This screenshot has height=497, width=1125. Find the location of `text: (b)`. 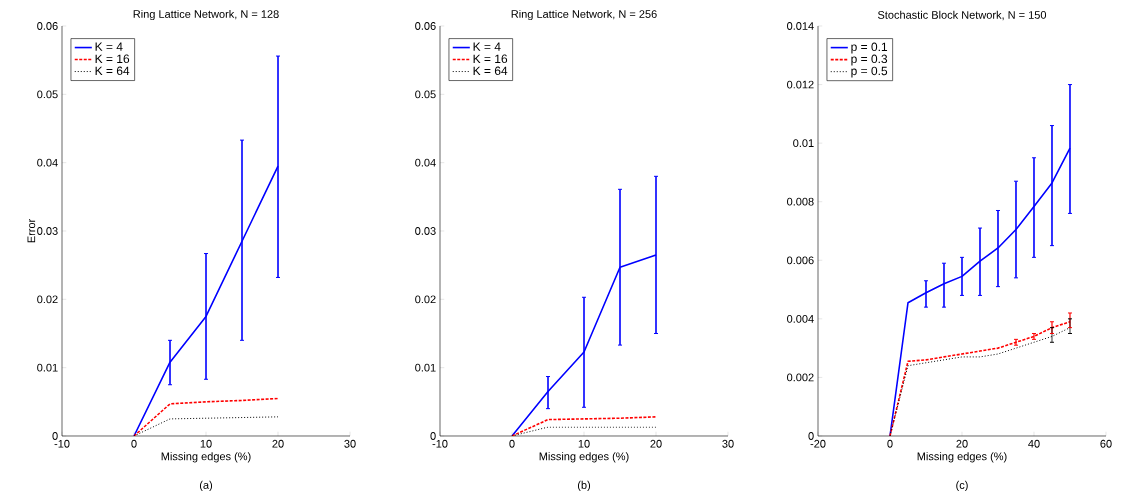

text: (b) is located at coordinates (584, 486).